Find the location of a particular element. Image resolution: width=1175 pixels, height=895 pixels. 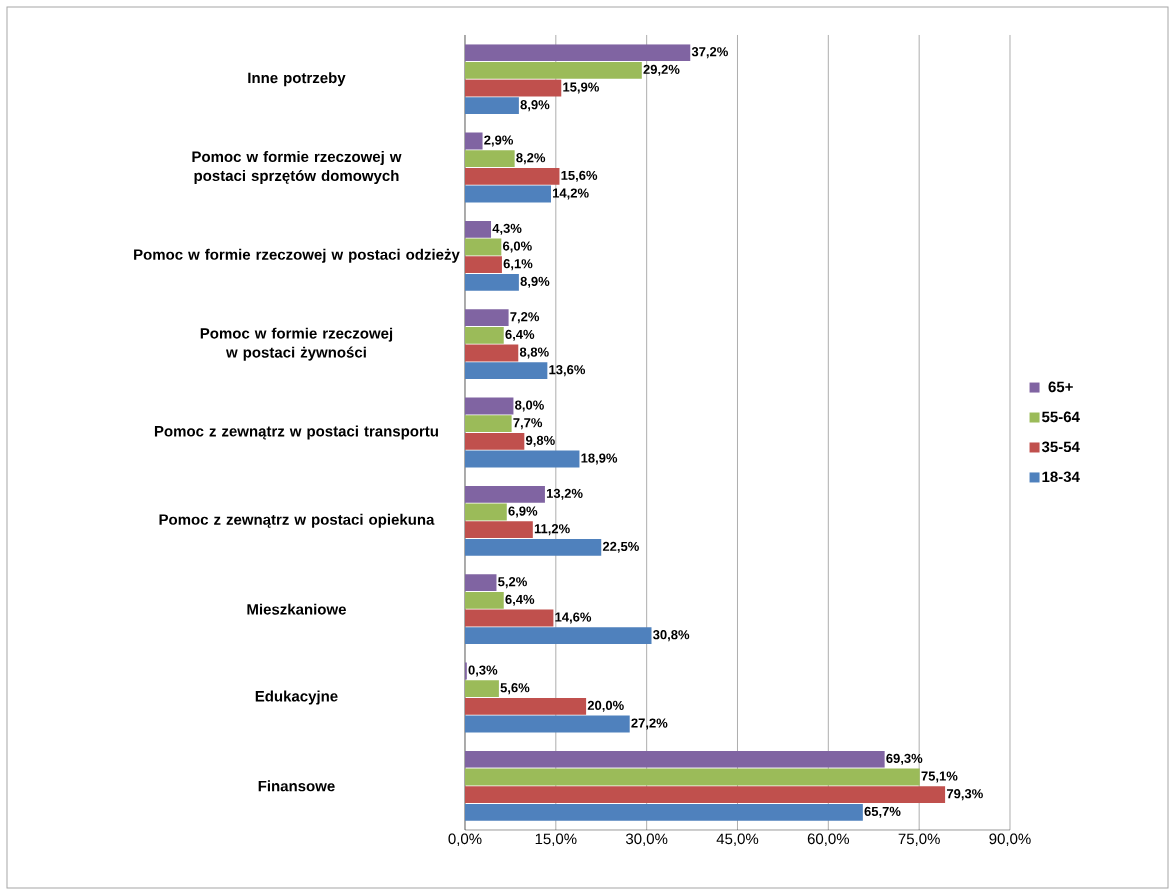

x-tick-label: 45,0% is located at coordinates (737, 839).